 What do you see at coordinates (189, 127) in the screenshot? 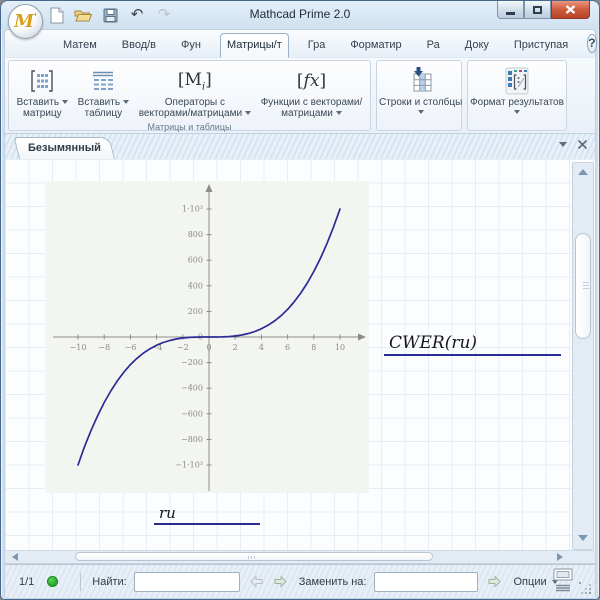
I see `ribbon-group-label: Матрицы и таблицы` at bounding box center [189, 127].